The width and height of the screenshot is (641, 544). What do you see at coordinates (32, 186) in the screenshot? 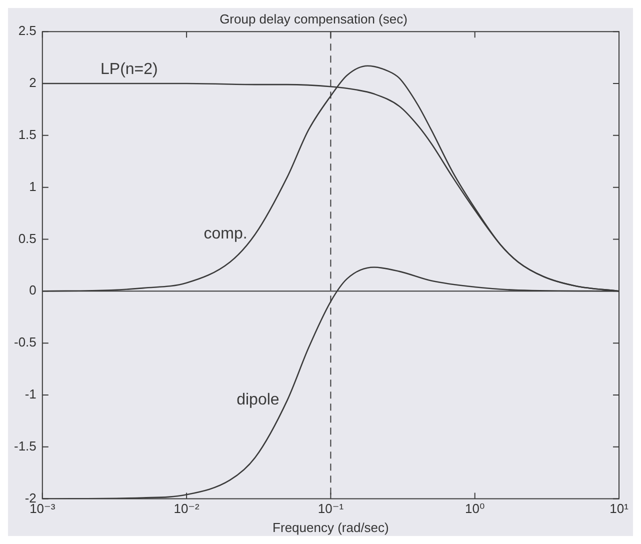
I see `y-tick-label: 1` at bounding box center [32, 186].